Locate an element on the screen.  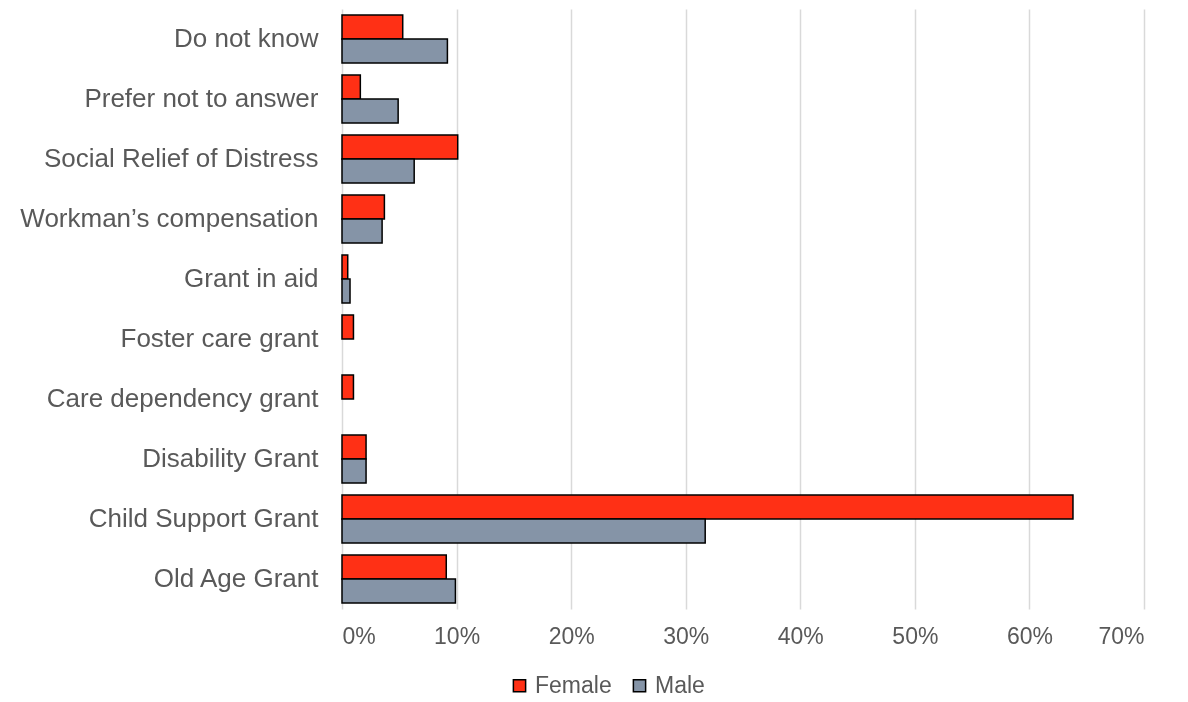
x-tick-label: 30% is located at coordinates (686, 635).